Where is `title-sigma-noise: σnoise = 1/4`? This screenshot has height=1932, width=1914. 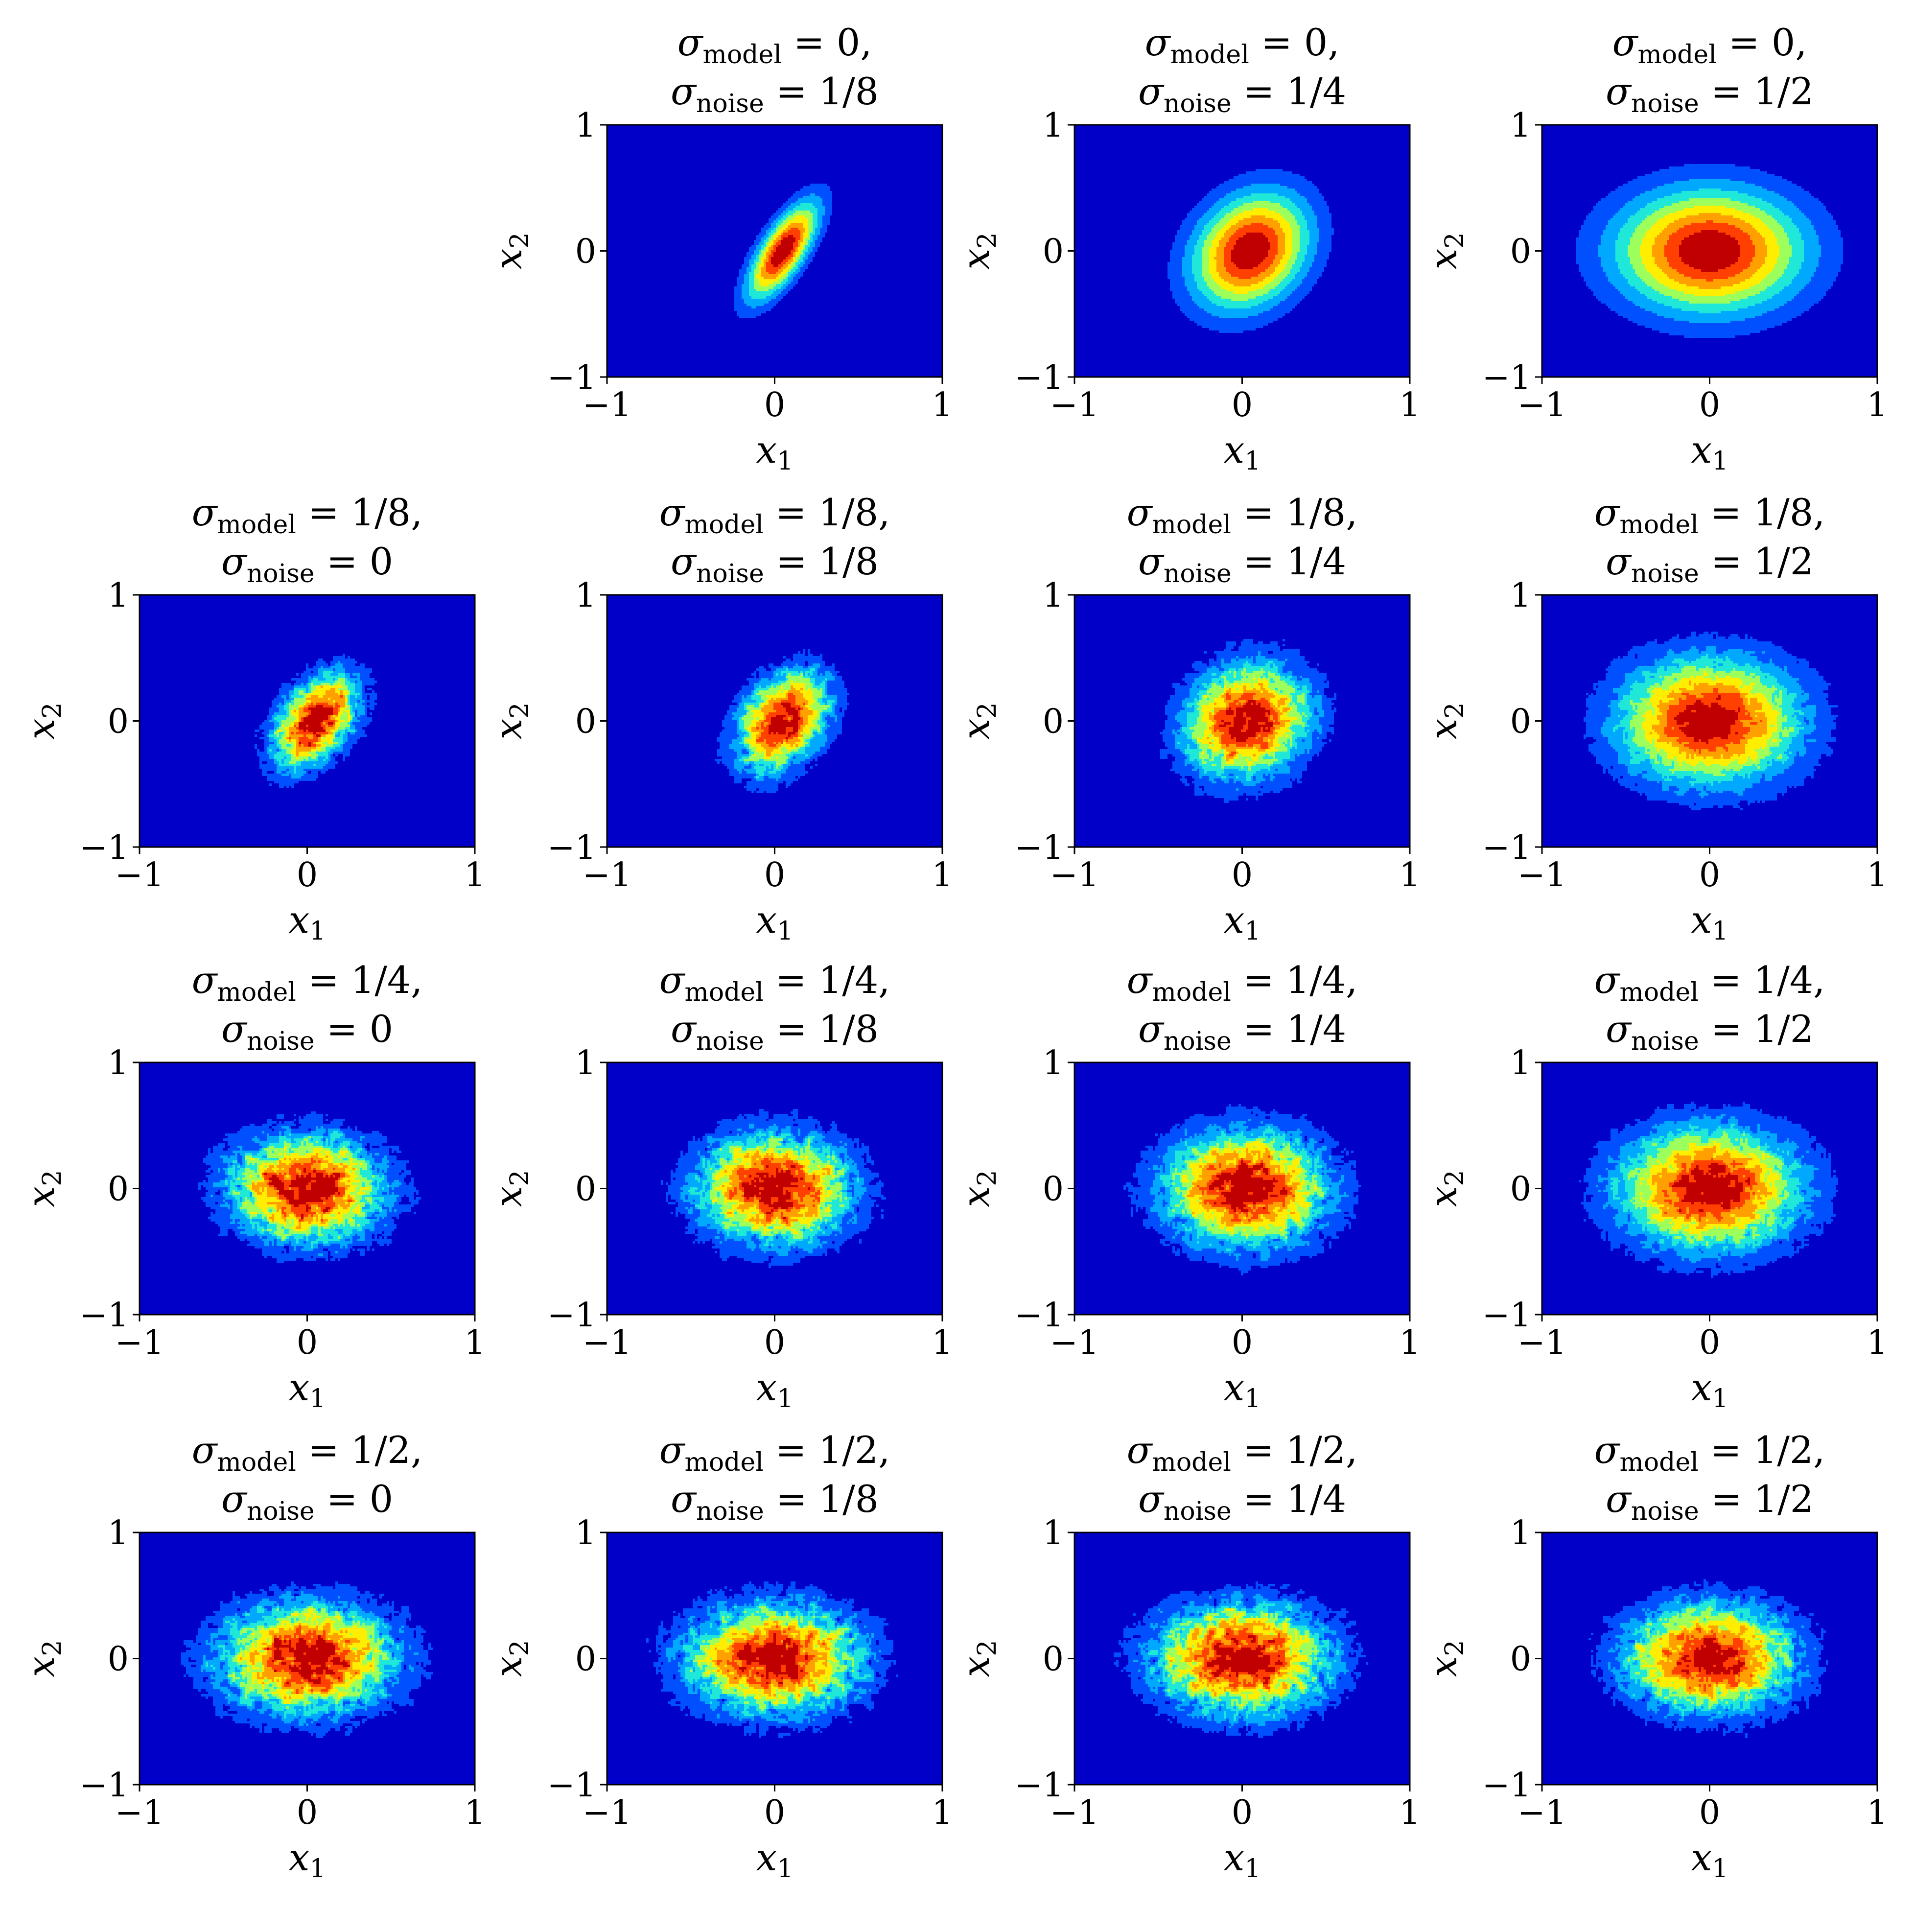 title-sigma-noise: σnoise = 1/4 is located at coordinates (1242, 94).